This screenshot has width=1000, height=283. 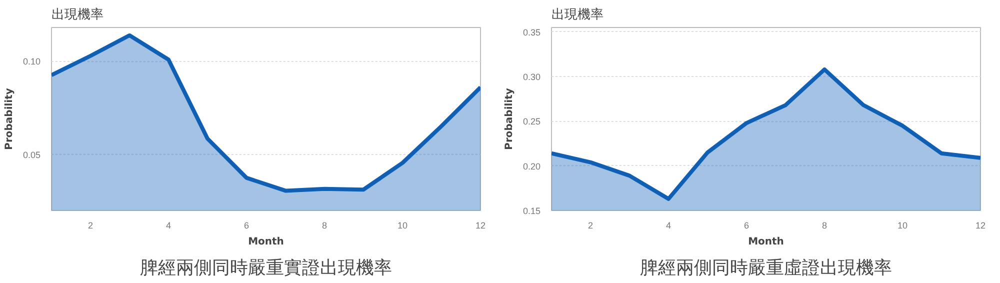 What do you see at coordinates (531, 77) in the screenshot?
I see `y-tick-label: 0.30` at bounding box center [531, 77].